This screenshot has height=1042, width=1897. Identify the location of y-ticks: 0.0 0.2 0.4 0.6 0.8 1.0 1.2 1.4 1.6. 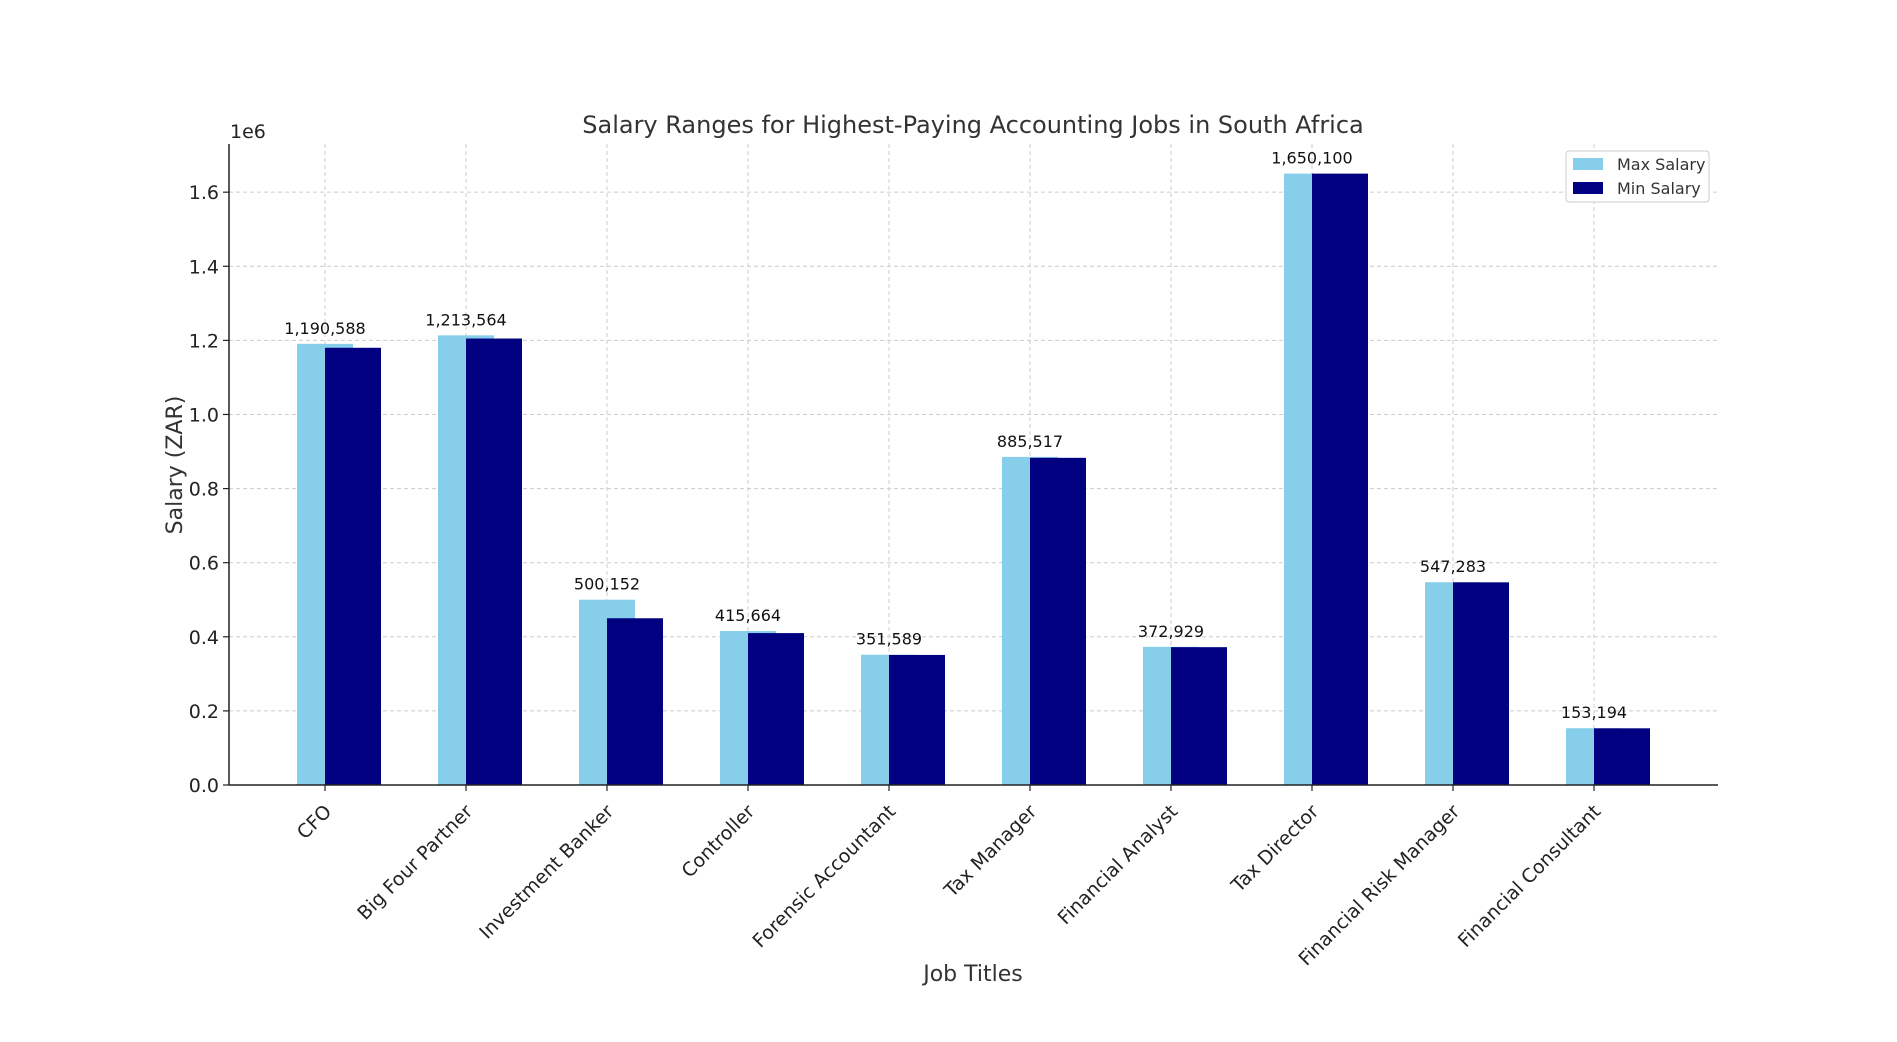
(209, 489).